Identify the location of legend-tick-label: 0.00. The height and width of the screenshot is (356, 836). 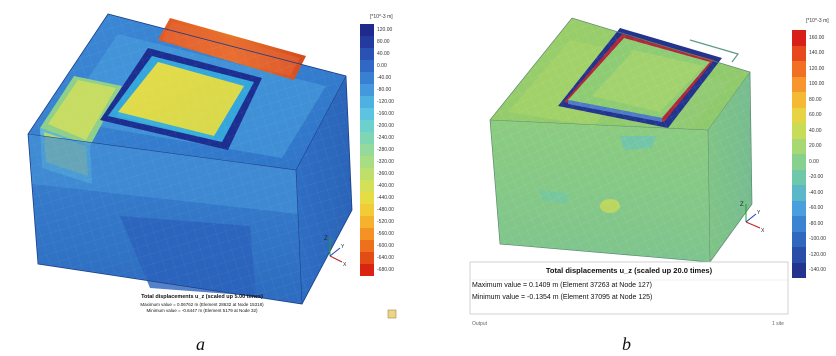
(382, 66).